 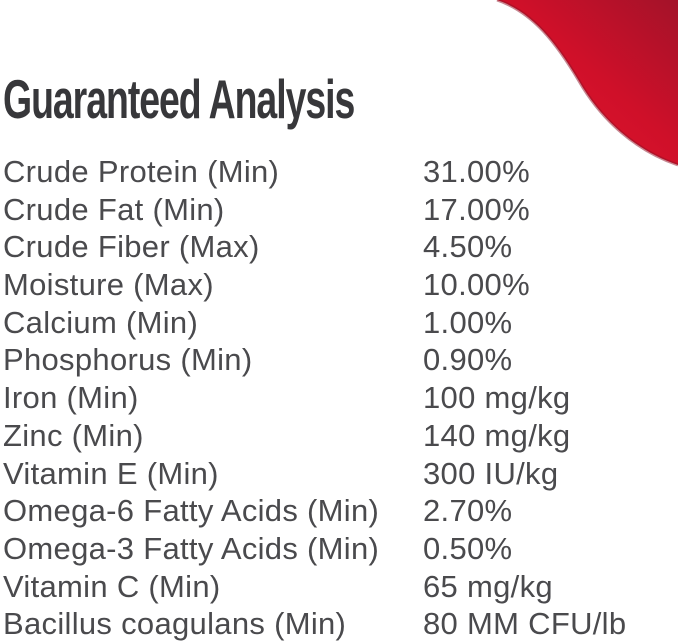 What do you see at coordinates (191, 548) in the screenshot?
I see `nutrient-label: Omega-3 Fatty Acids (Min)` at bounding box center [191, 548].